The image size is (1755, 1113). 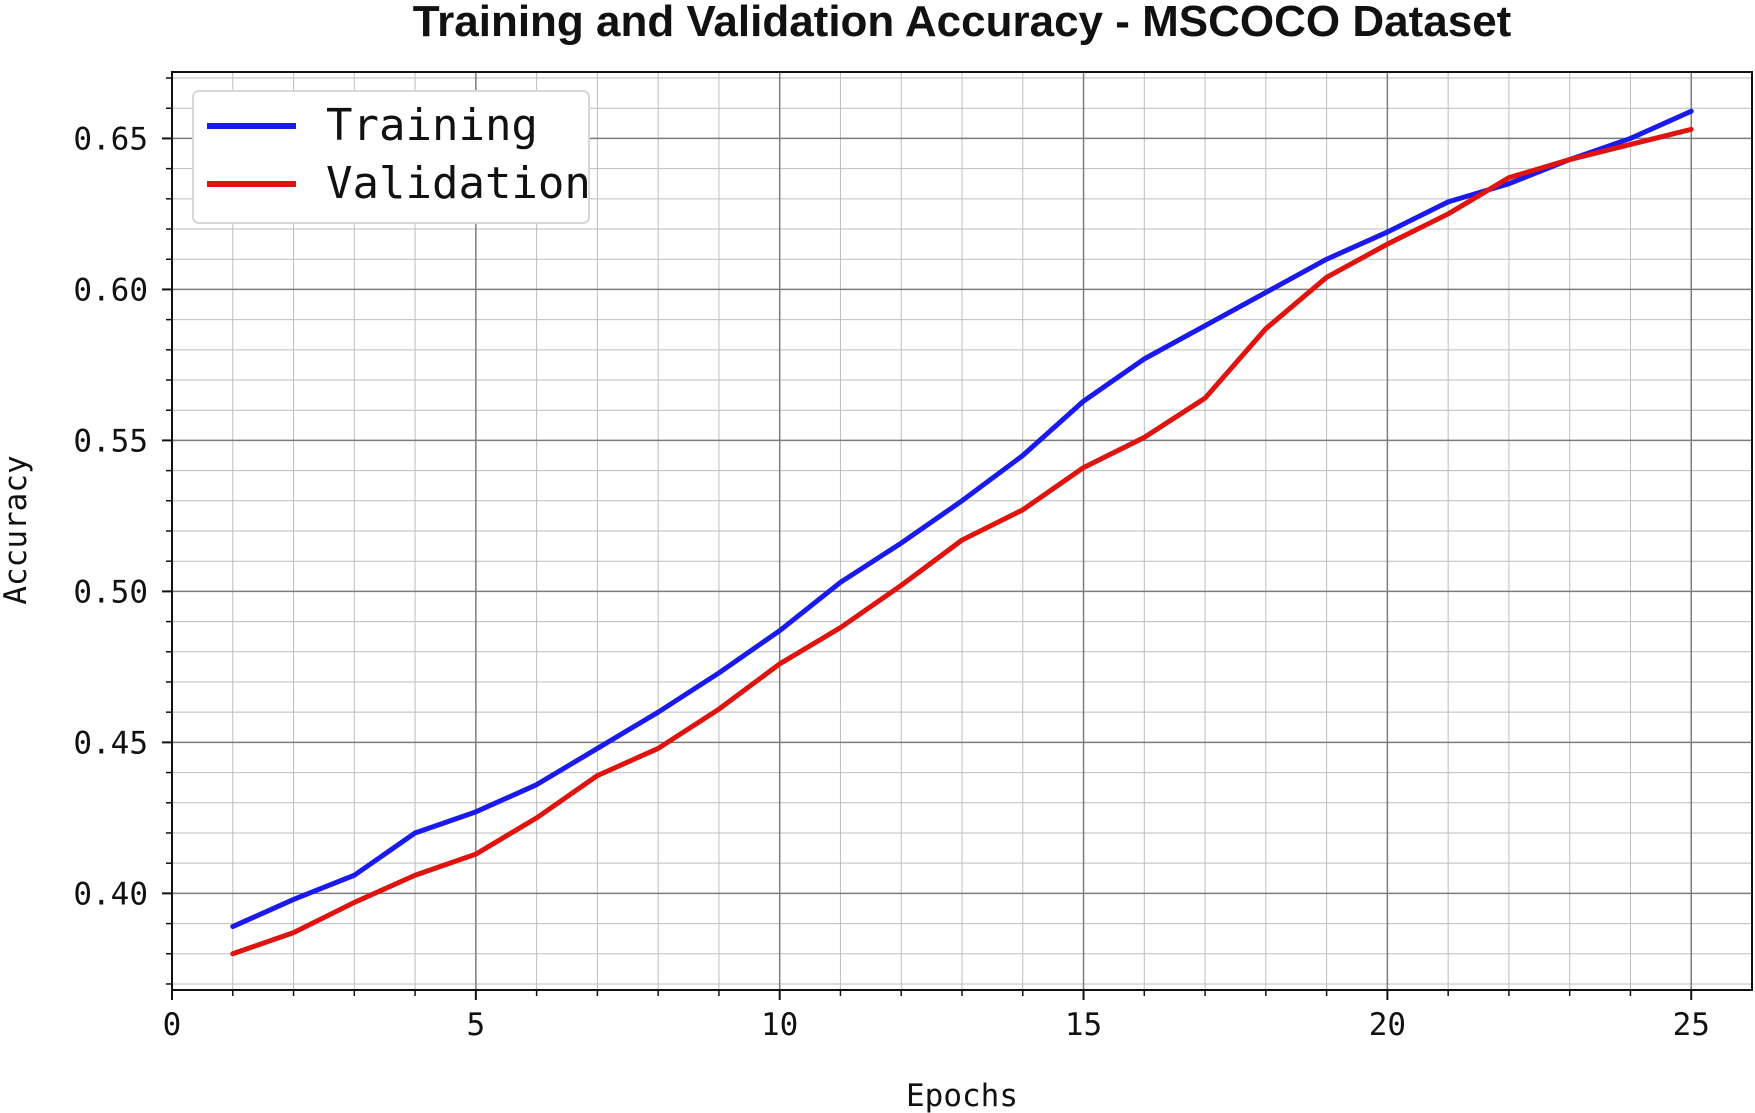 I want to click on x-tick-label: 5, so click(x=476, y=1025).